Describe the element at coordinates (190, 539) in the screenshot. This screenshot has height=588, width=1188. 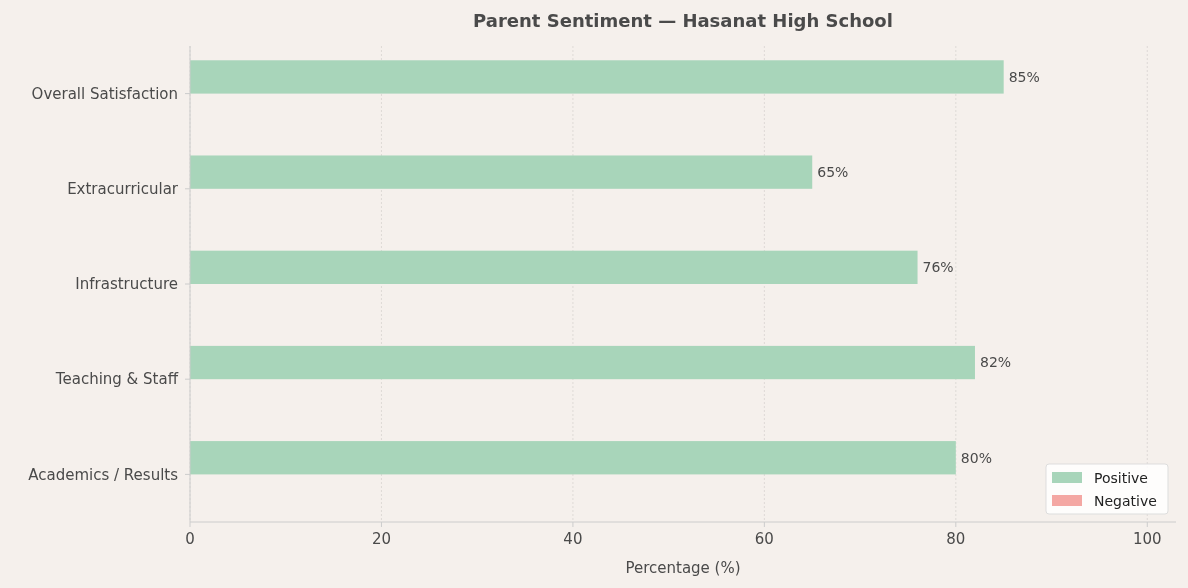
I see `x-tick-label: 0` at that location.